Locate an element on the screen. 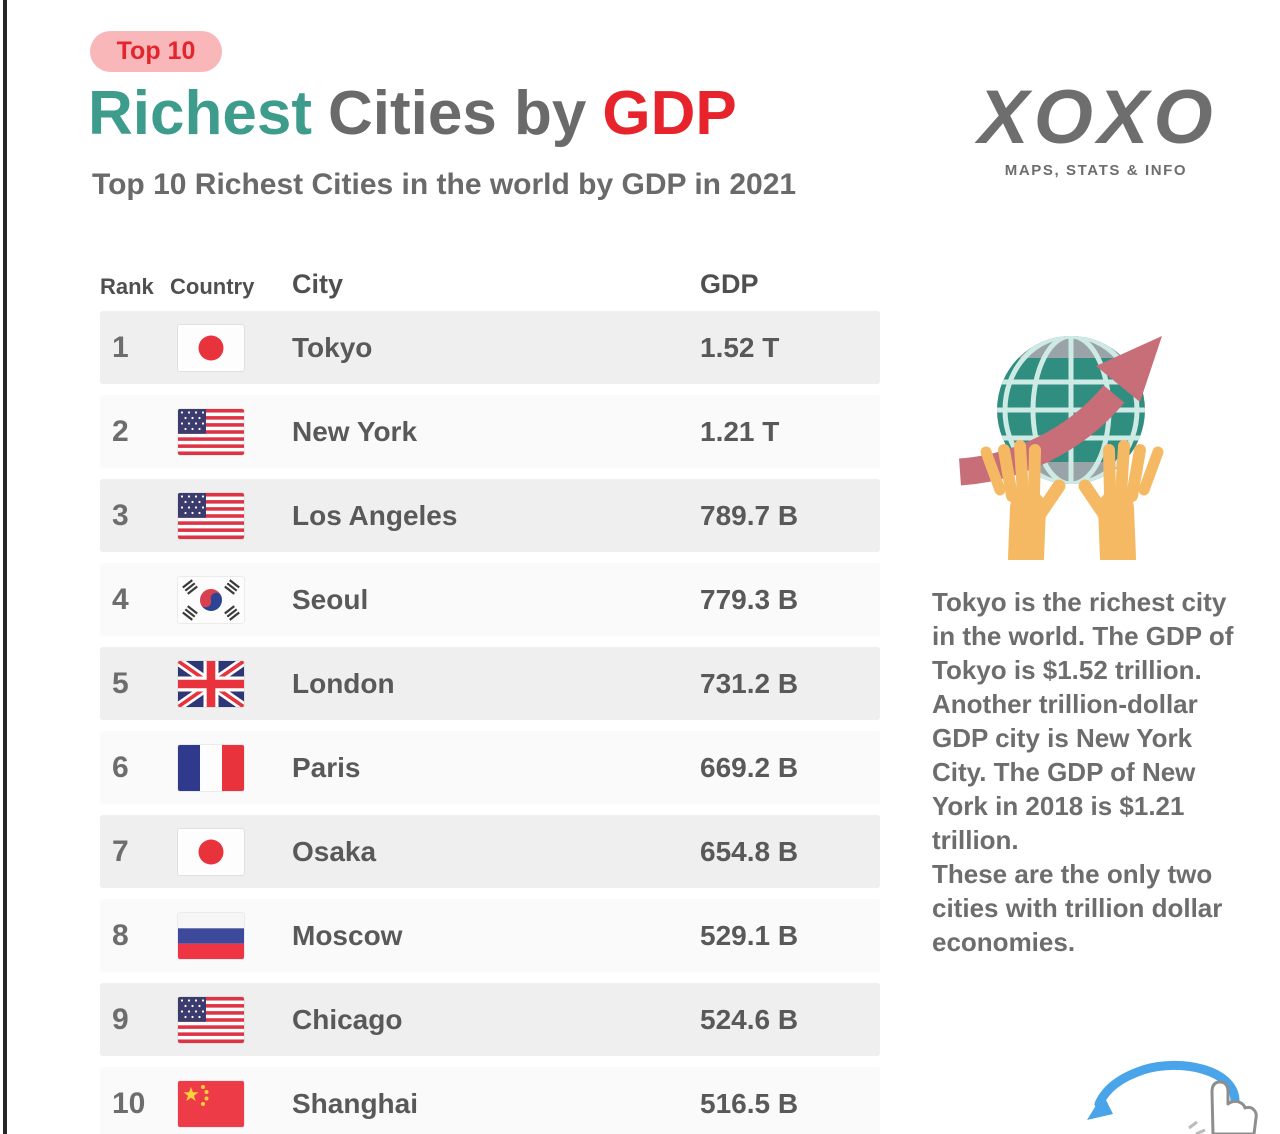 The height and width of the screenshot is (1134, 1280). top10-badge-label: Top 10 is located at coordinates (156, 51).